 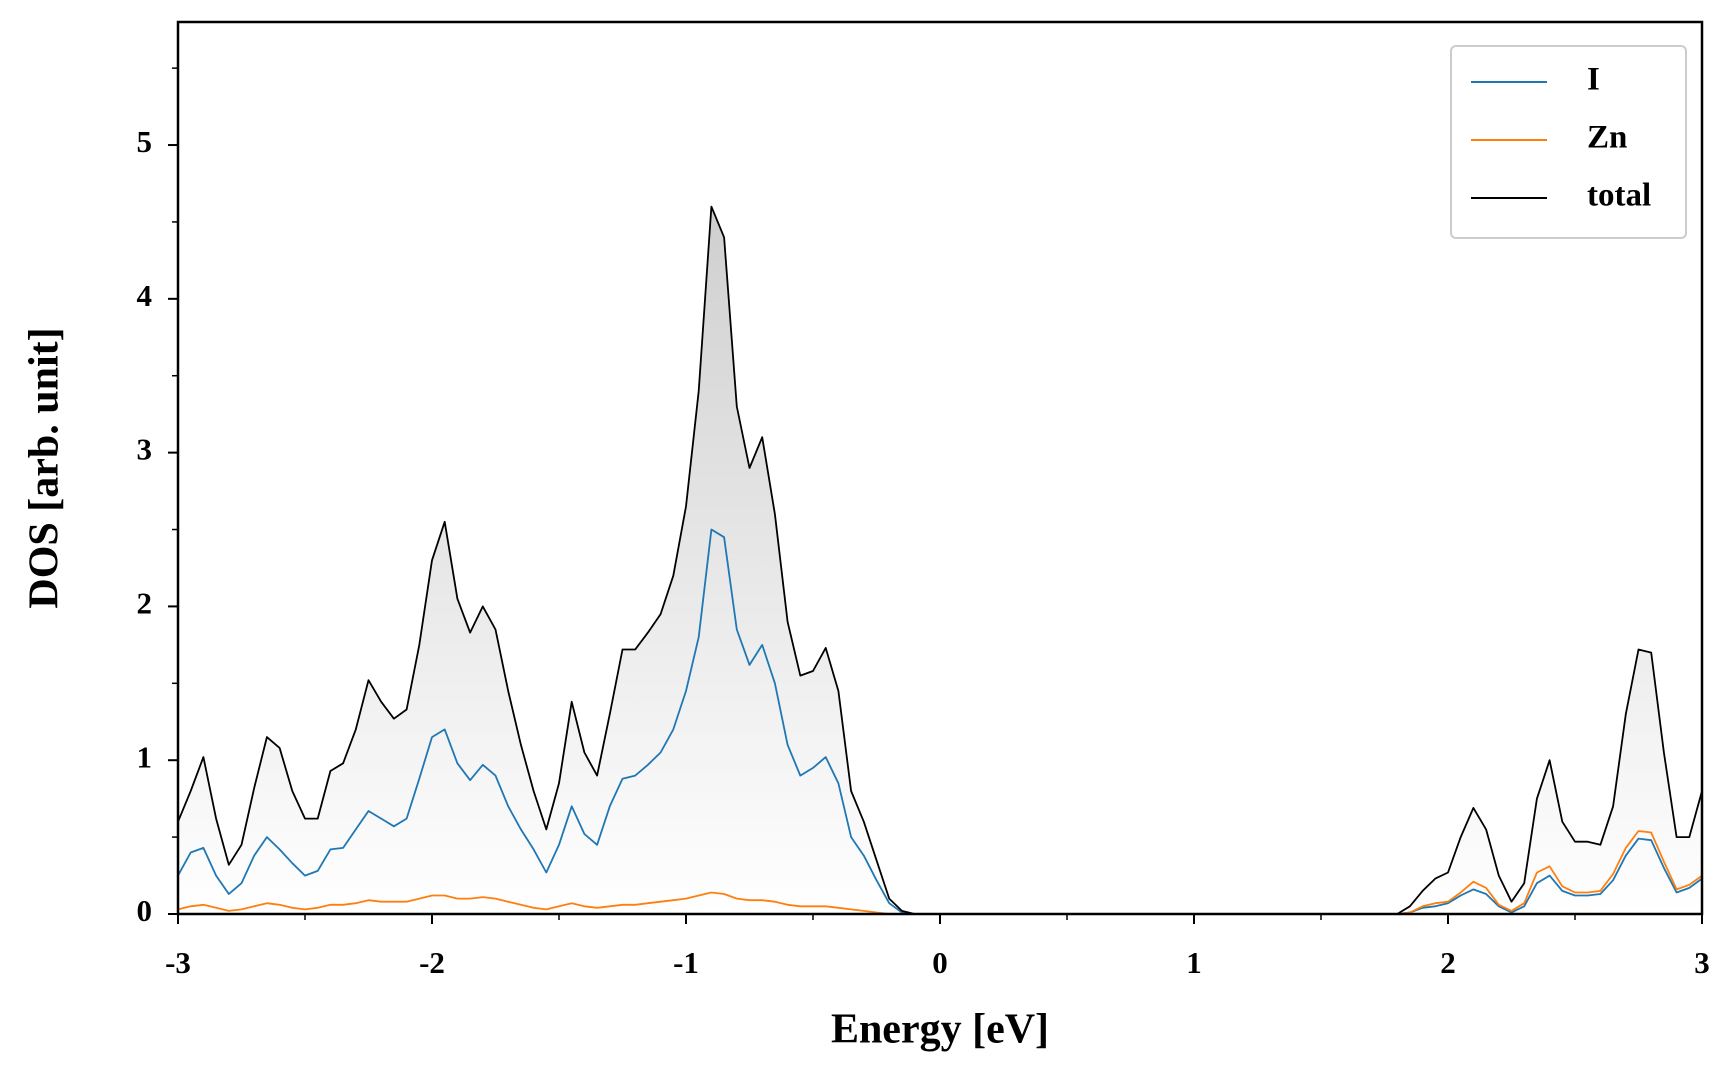 I want to click on legend-label: total, so click(x=1619, y=196).